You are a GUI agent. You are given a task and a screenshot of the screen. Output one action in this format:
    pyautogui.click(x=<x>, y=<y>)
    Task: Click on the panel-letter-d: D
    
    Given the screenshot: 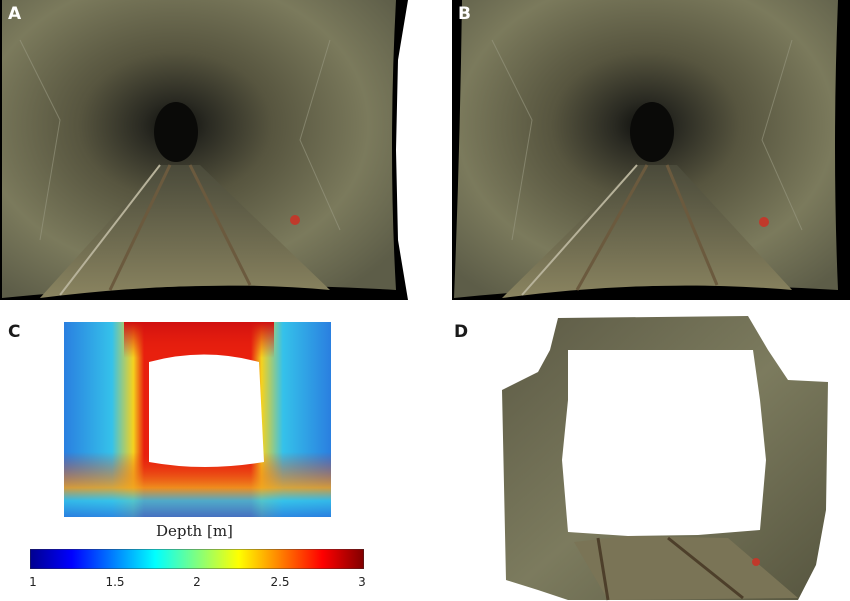 What is the action you would take?
    pyautogui.click(x=461, y=332)
    